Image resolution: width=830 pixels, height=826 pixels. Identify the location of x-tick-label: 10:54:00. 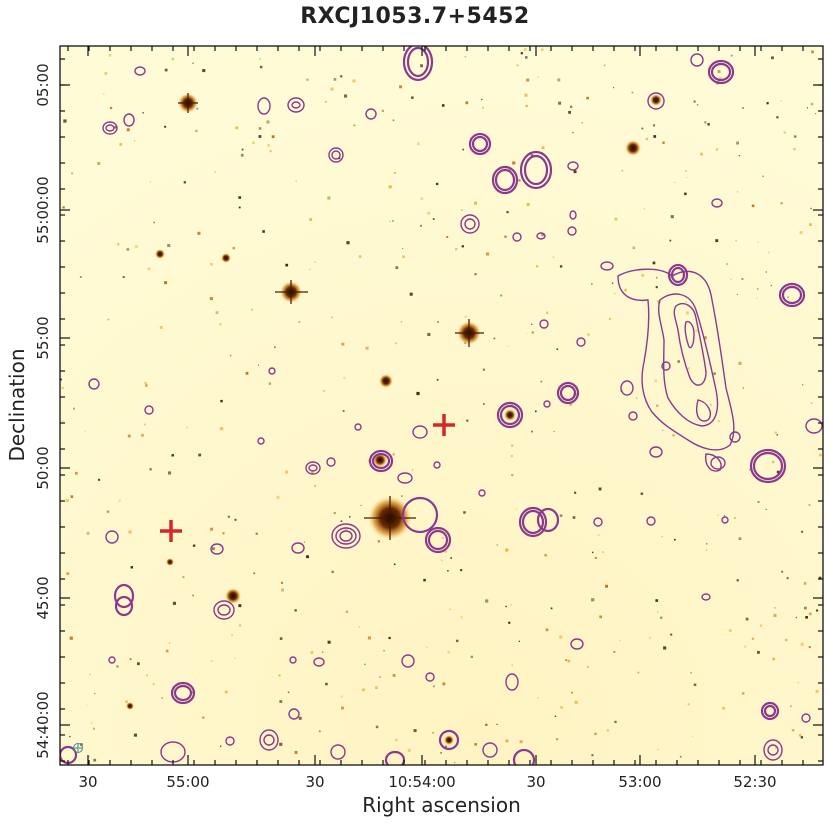
(421, 782).